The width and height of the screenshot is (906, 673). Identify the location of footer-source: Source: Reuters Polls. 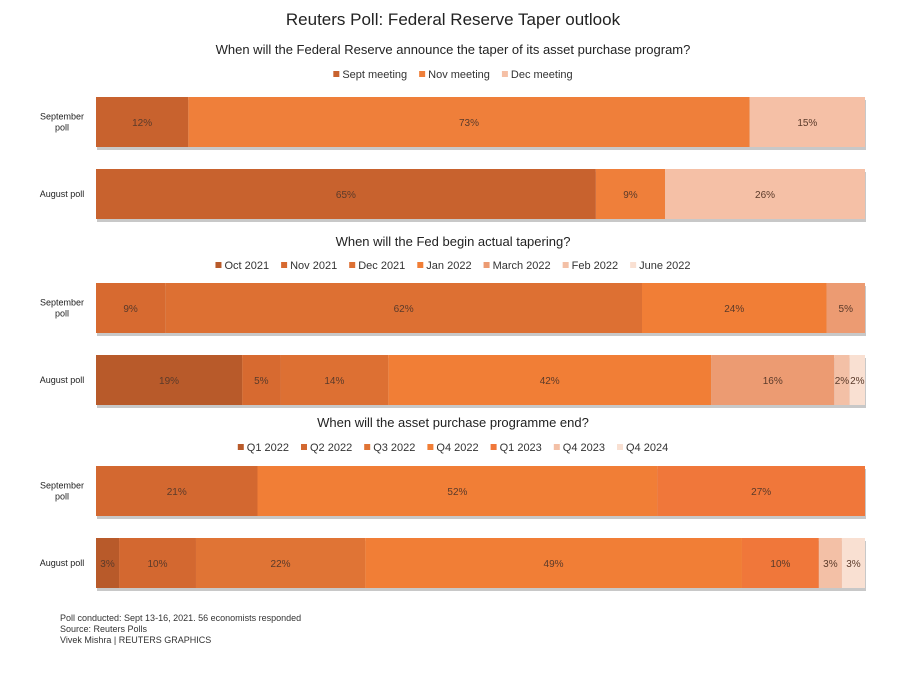
(104, 629).